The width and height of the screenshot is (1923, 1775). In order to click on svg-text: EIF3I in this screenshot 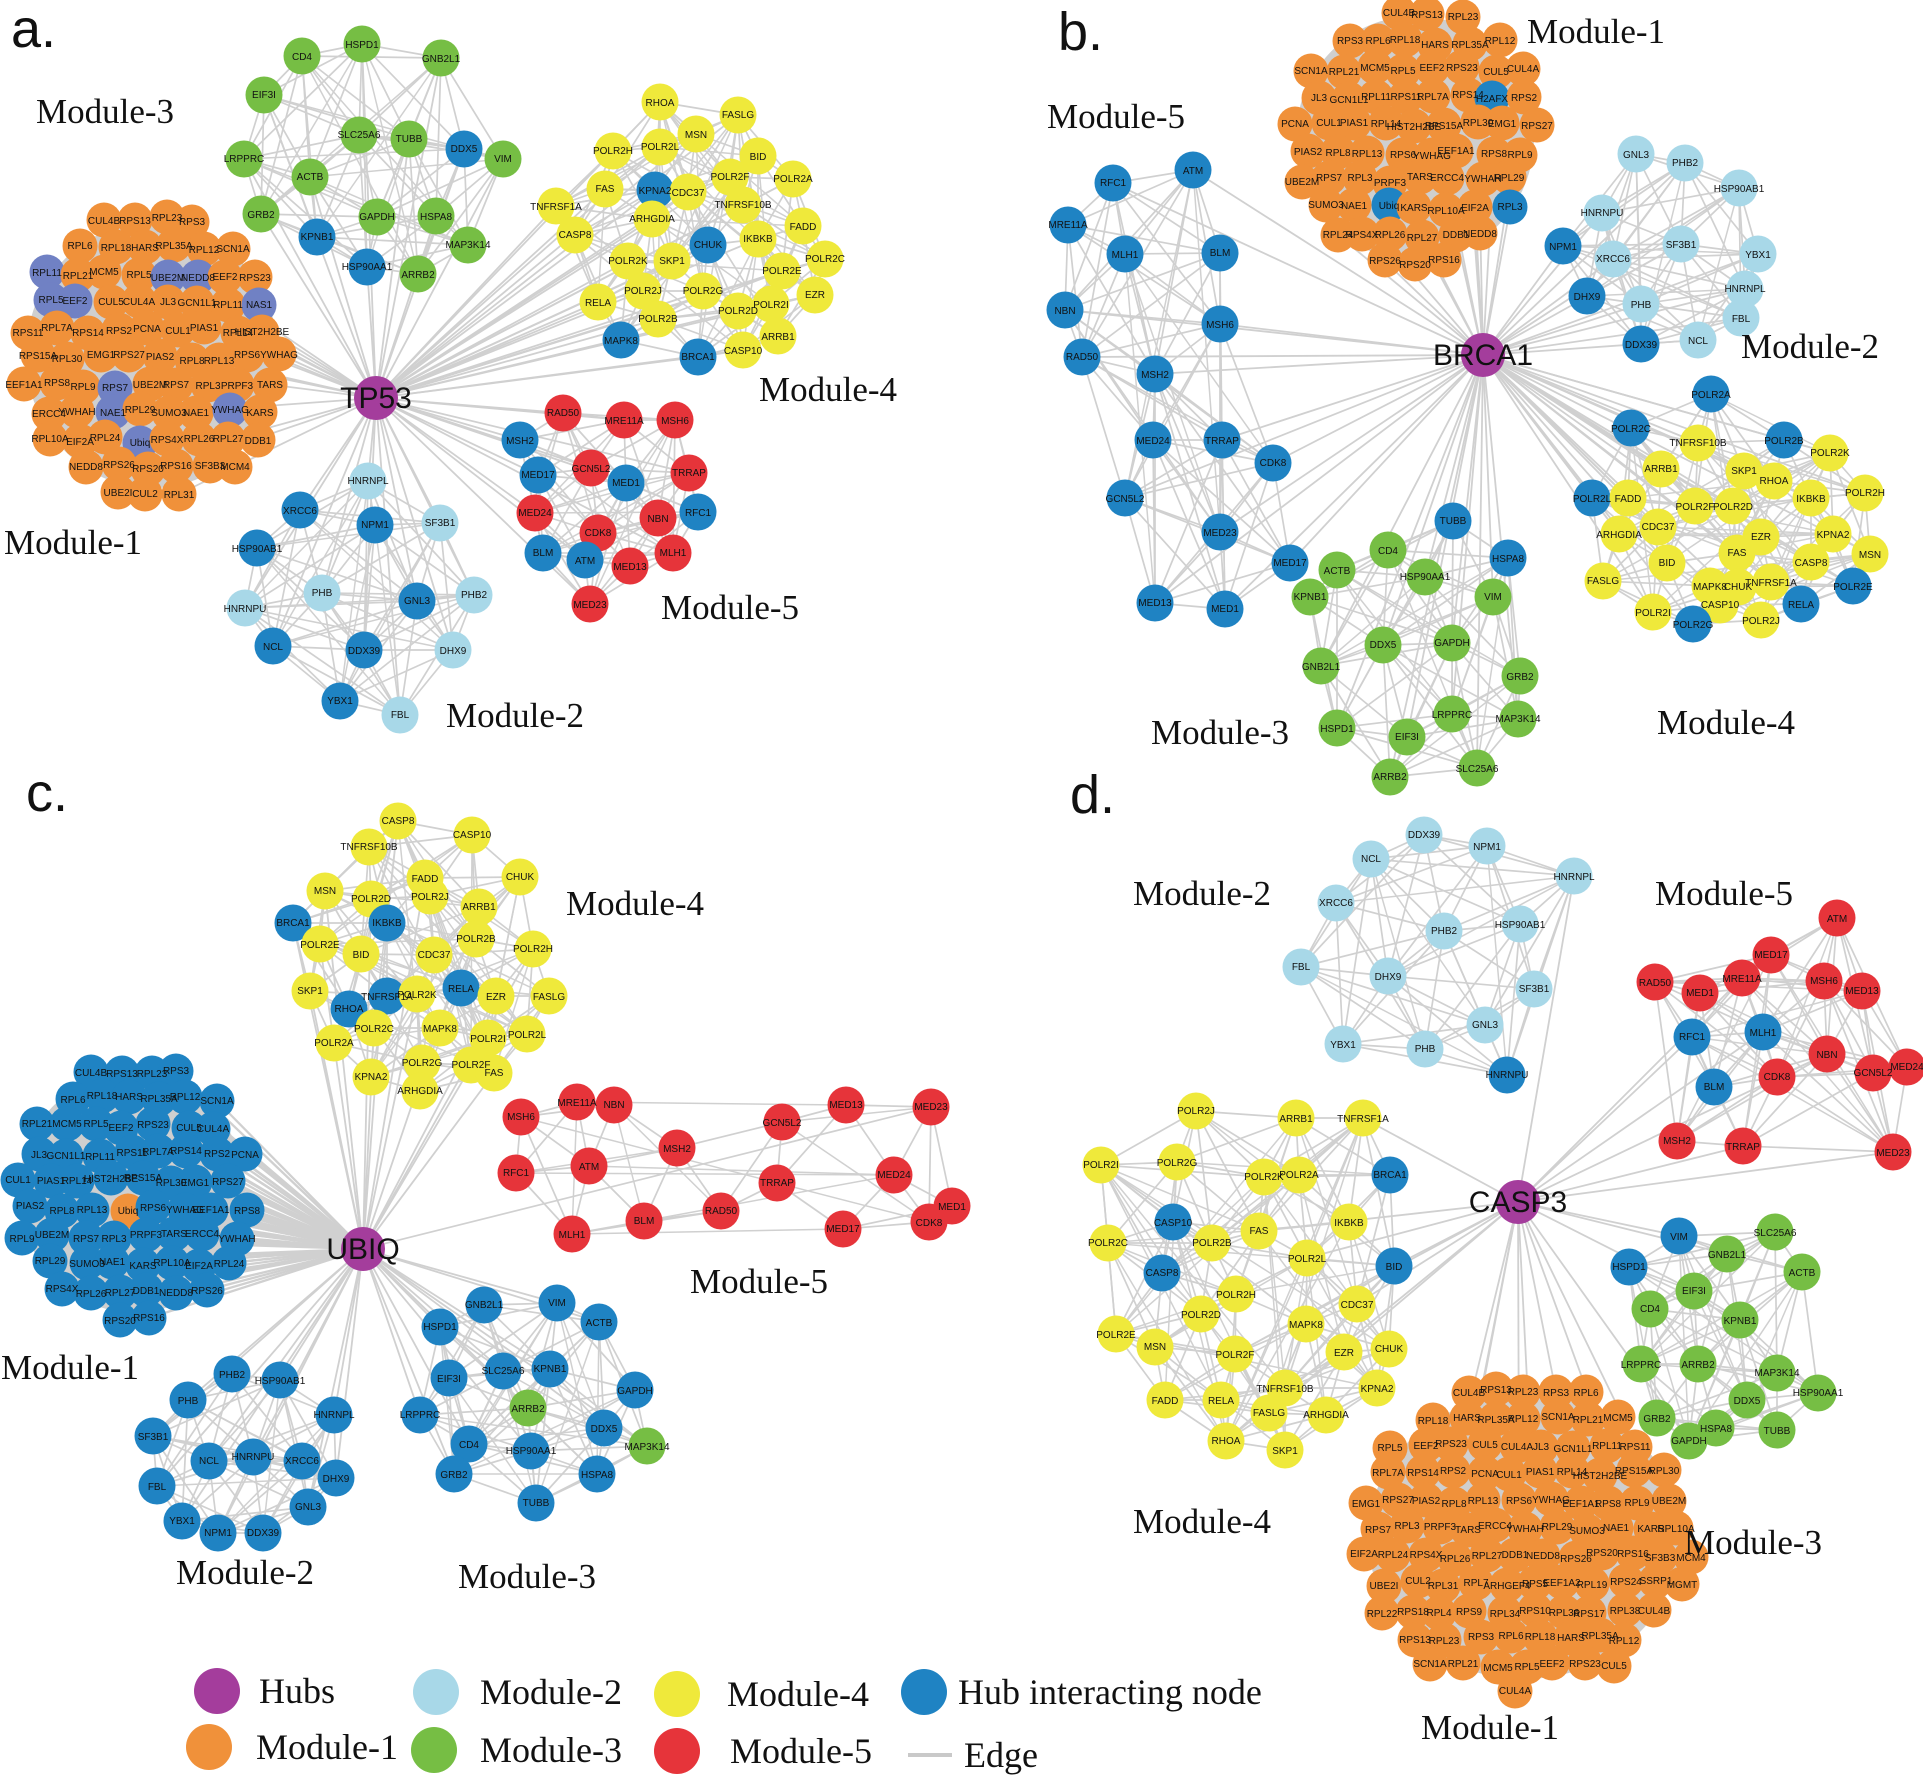, I will do `click(264, 95)`.